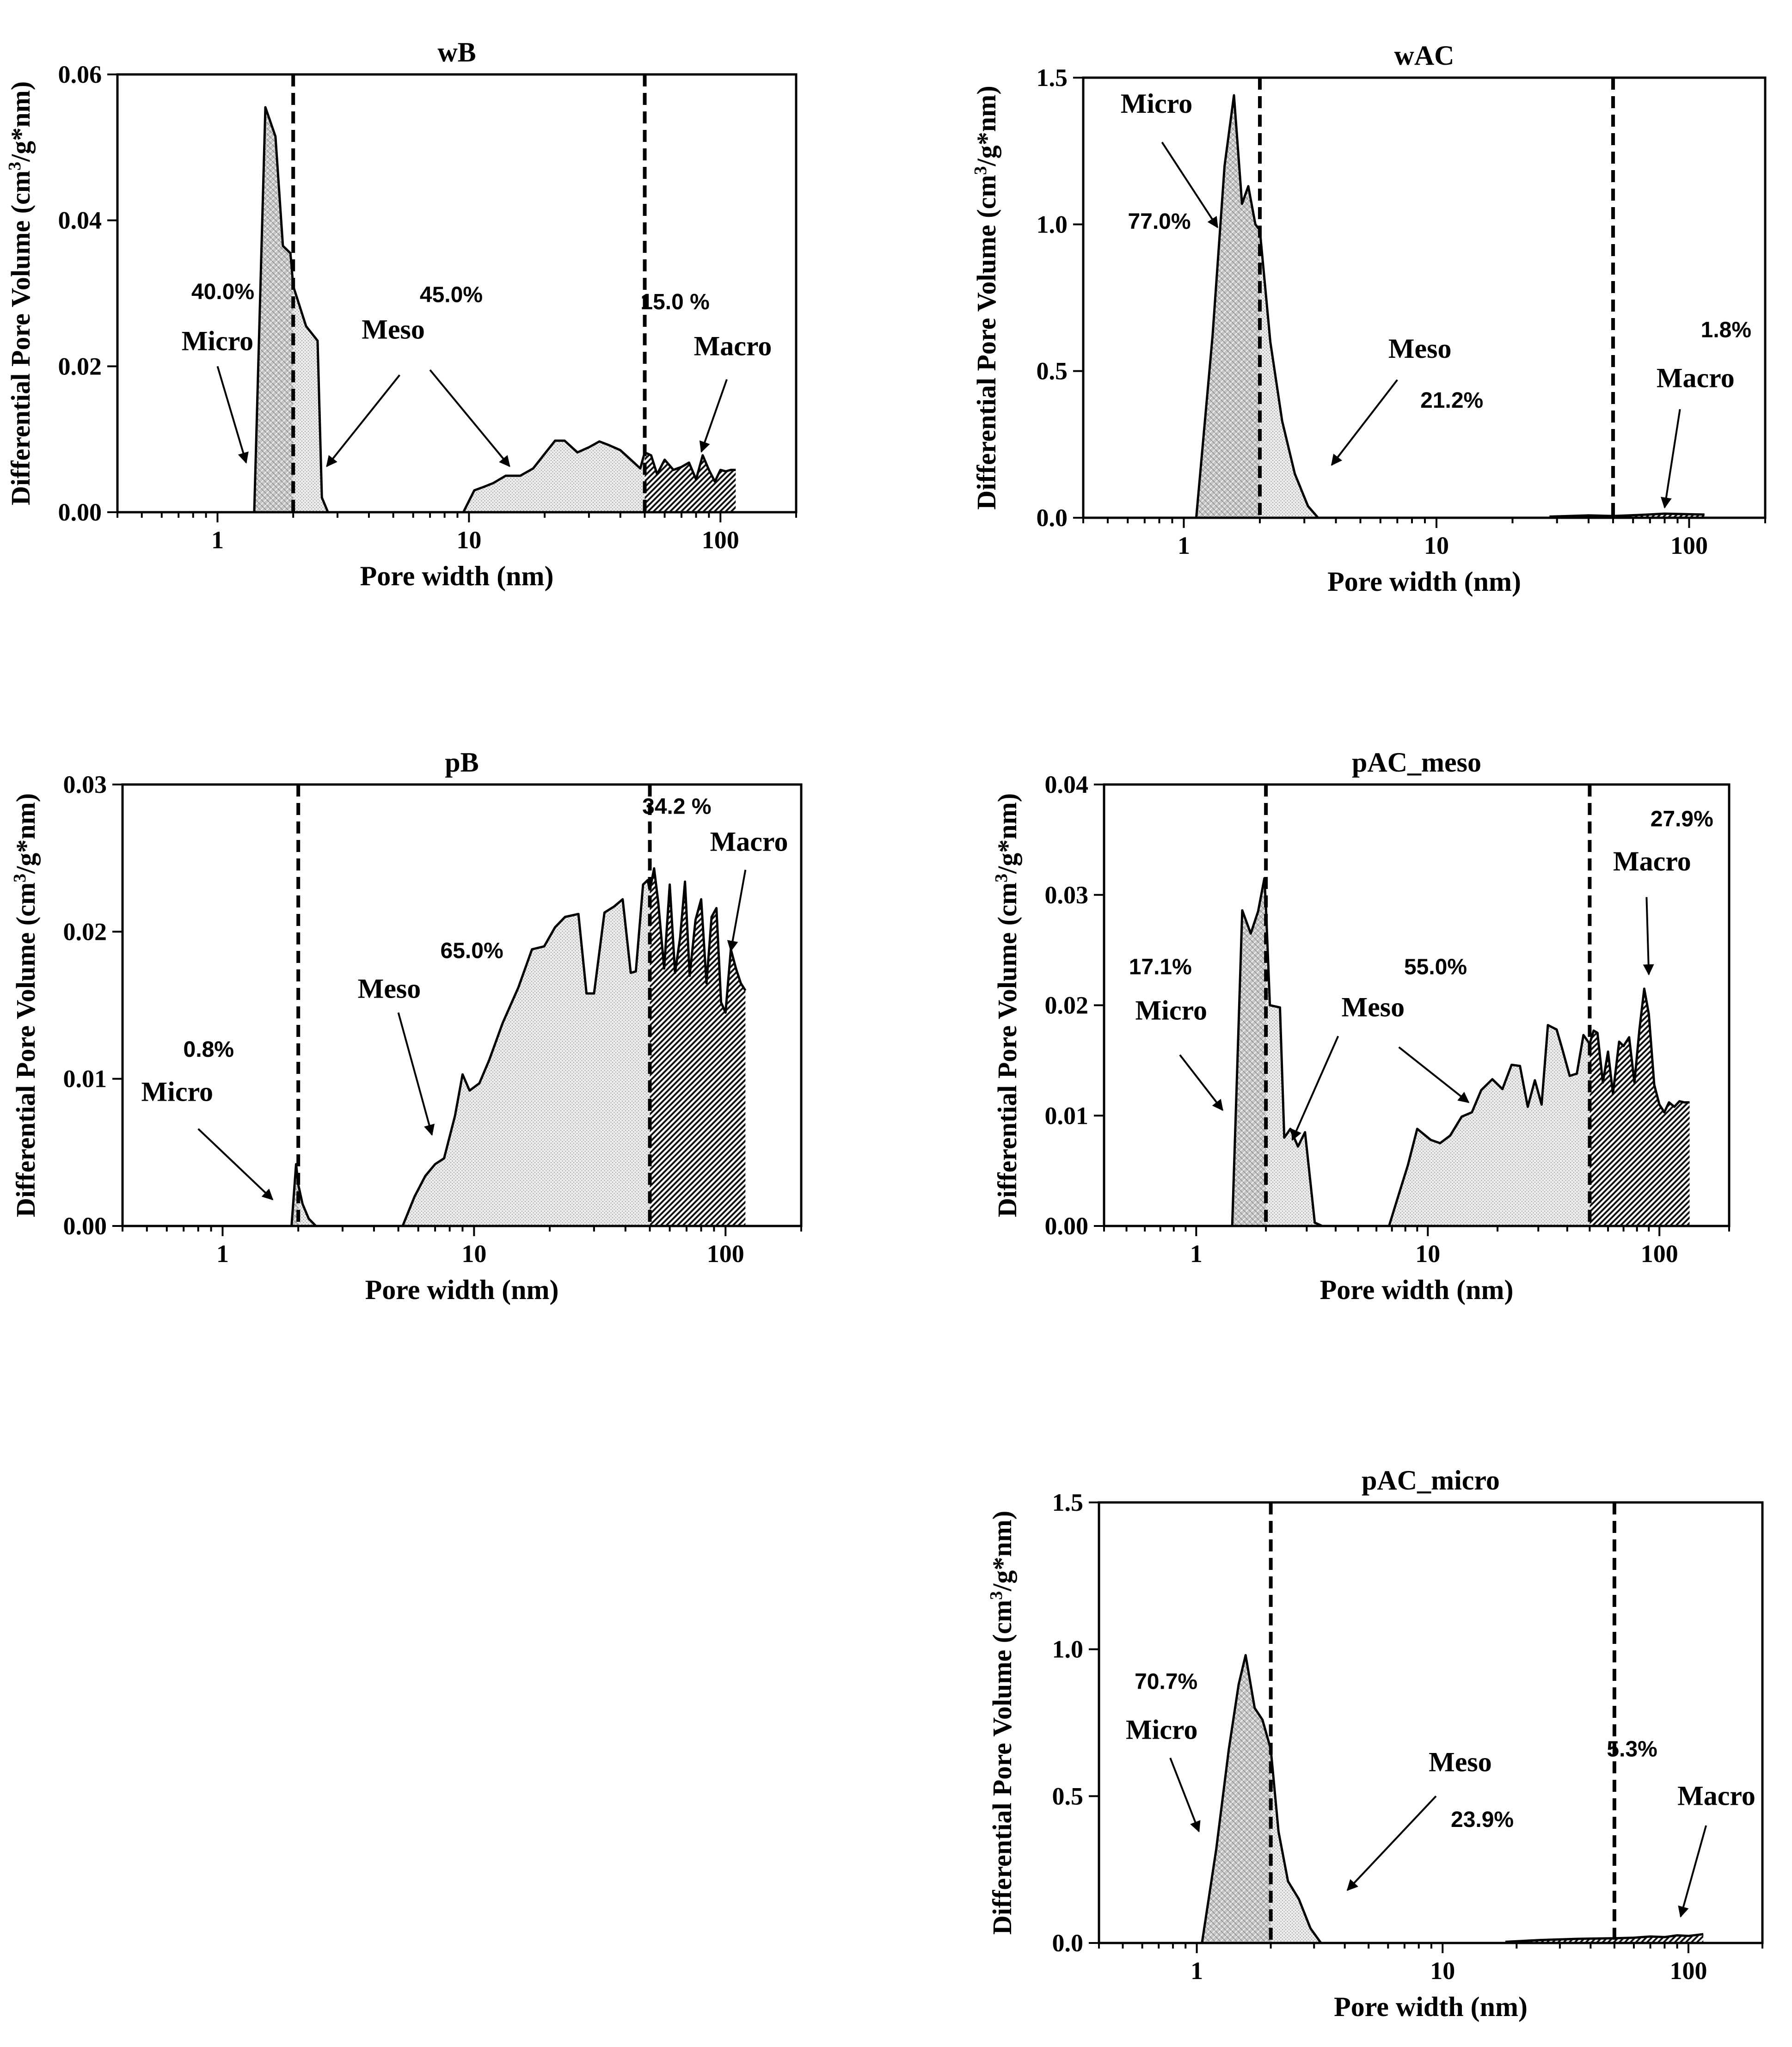 The height and width of the screenshot is (2047, 1792). Describe the element at coordinates (80, 74) in the screenshot. I see `y-tick-label: 0.06` at that location.